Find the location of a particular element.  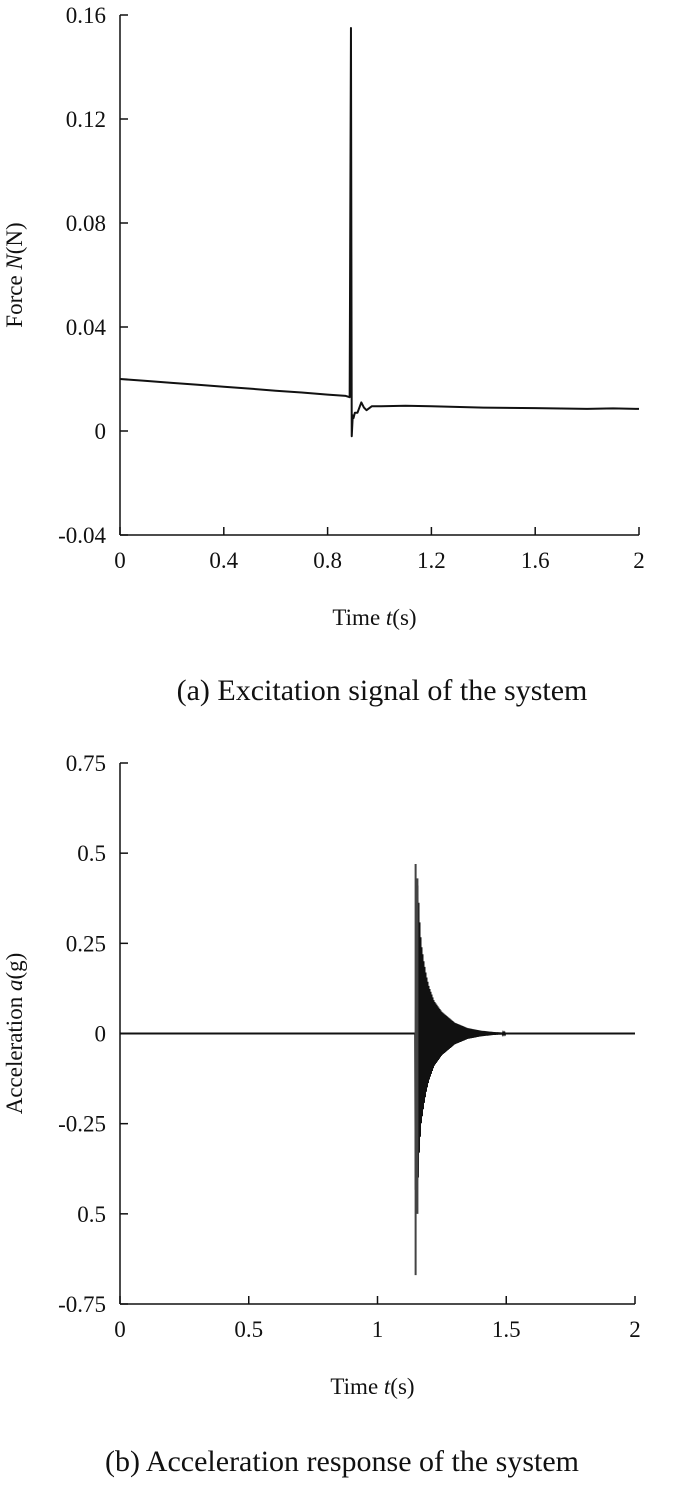

acceleration-x-axis-label-italic: t is located at coordinates (387, 1386).